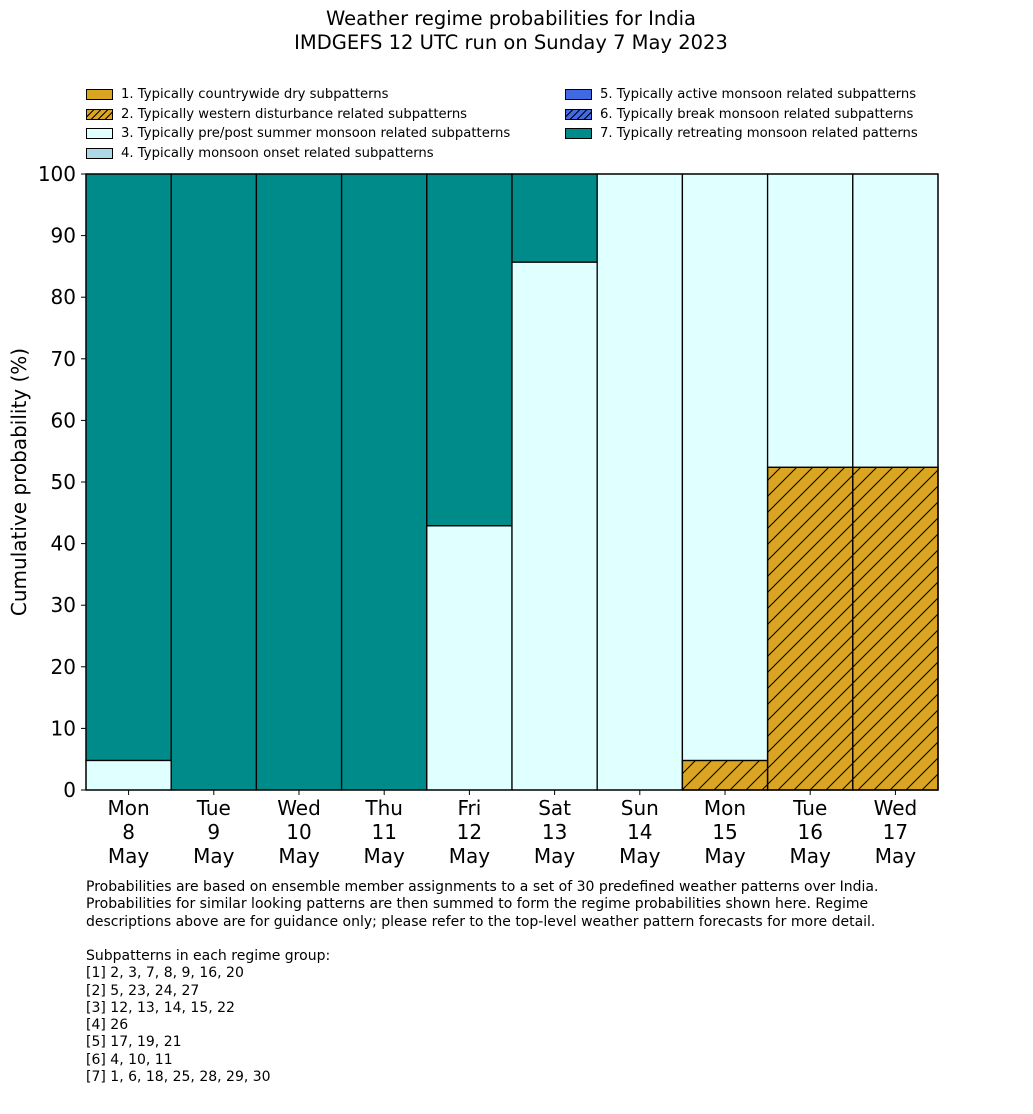 The image size is (1033, 1114). I want to click on group-line-5: [5] 17, 19, 21, so click(134, 1042).